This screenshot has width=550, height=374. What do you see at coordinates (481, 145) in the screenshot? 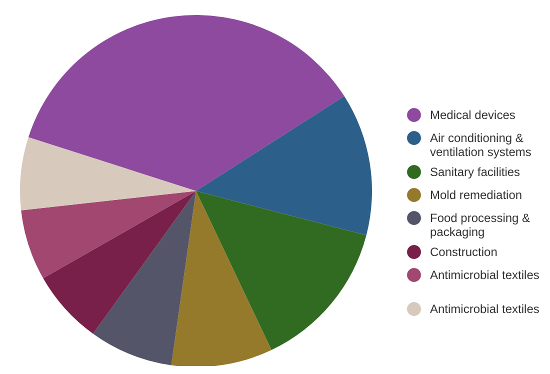
I see `legend-label: Air conditioning & ventilation systems` at bounding box center [481, 145].